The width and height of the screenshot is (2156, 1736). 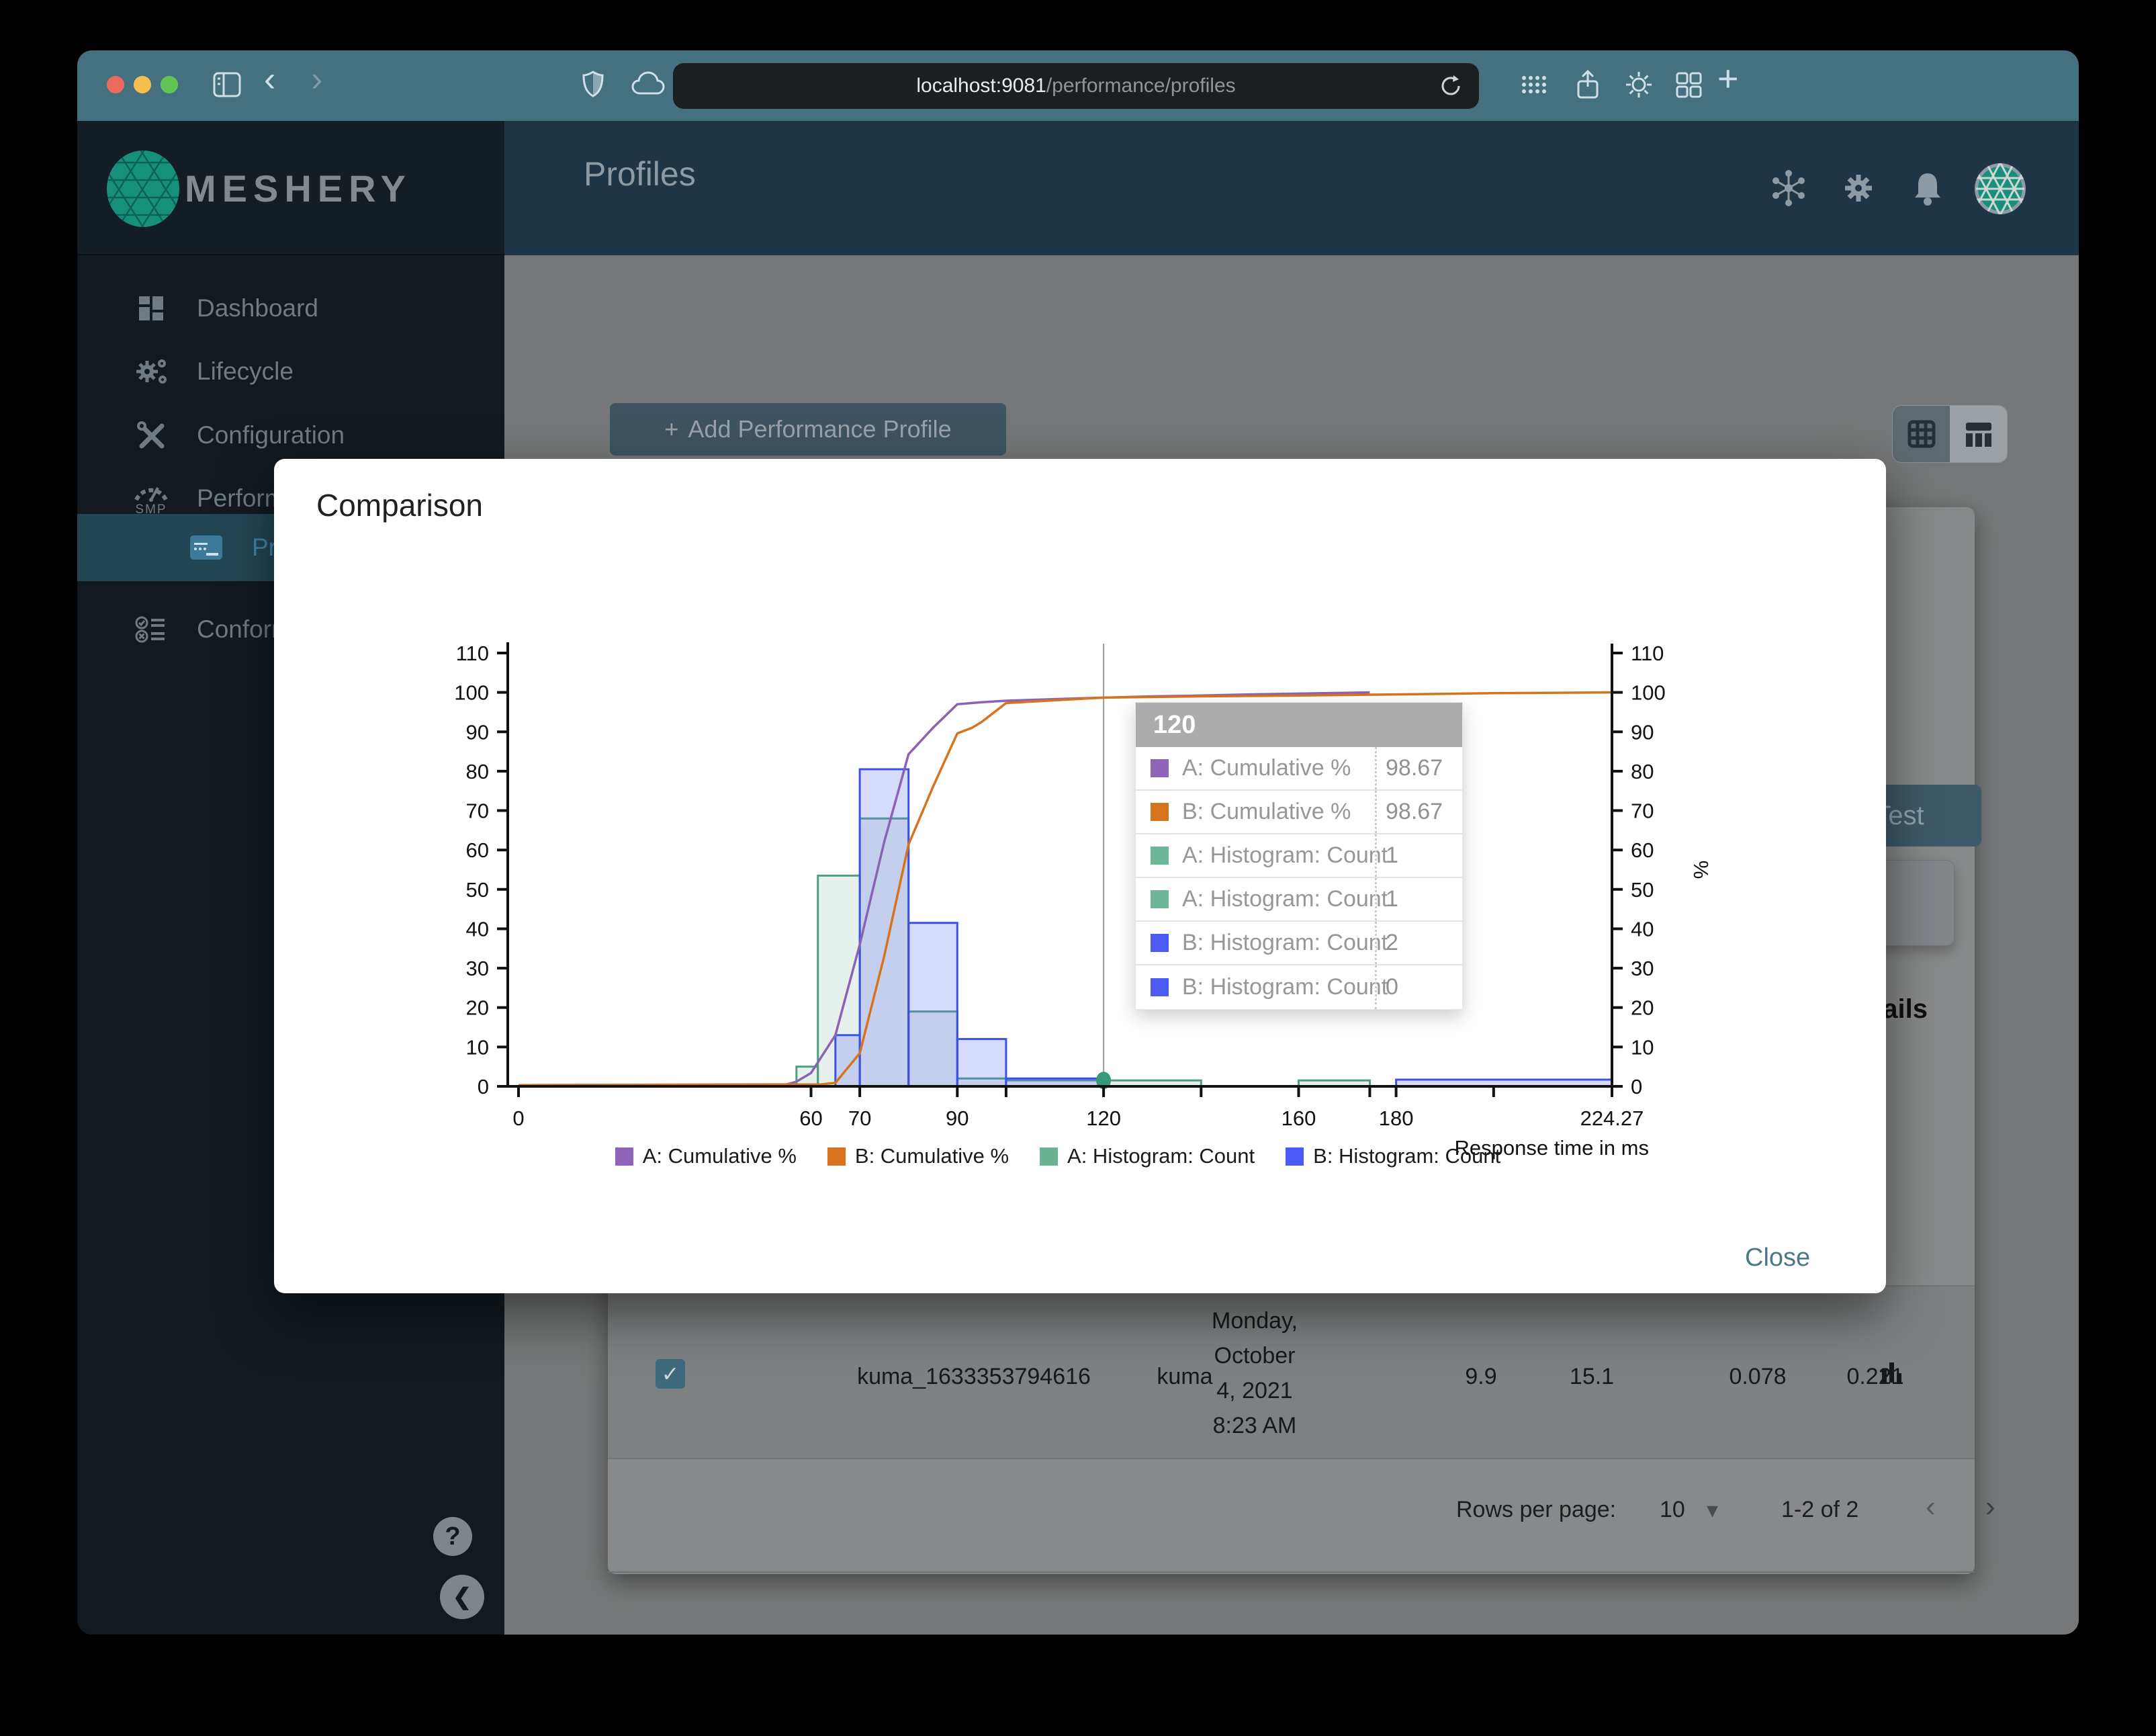 What do you see at coordinates (974, 1377) in the screenshot?
I see `profile-name-cell: kuma_1633353794616` at bounding box center [974, 1377].